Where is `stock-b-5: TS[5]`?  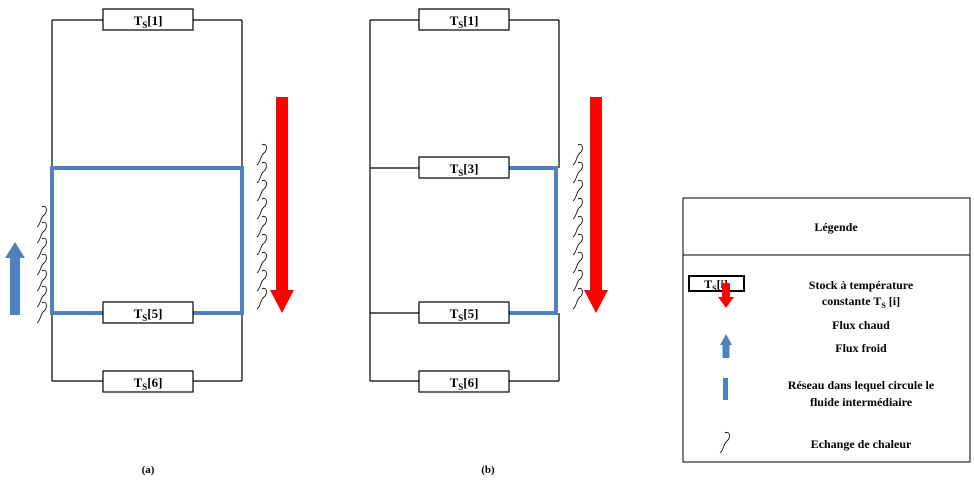
stock-b-5: TS[5] is located at coordinates (464, 312).